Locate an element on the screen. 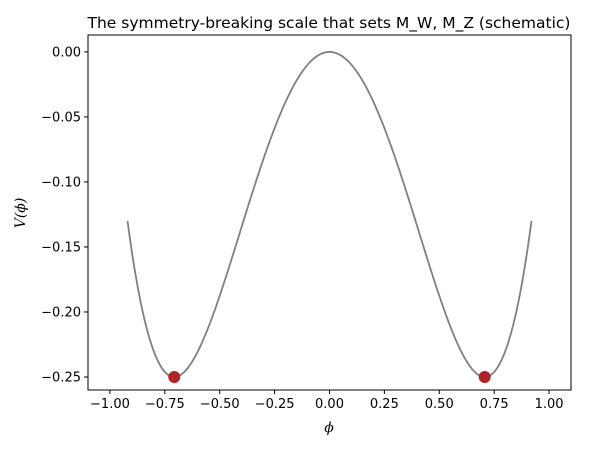 This screenshot has width=600, height=450. y-tick-label: −0.25 is located at coordinates (61, 377).